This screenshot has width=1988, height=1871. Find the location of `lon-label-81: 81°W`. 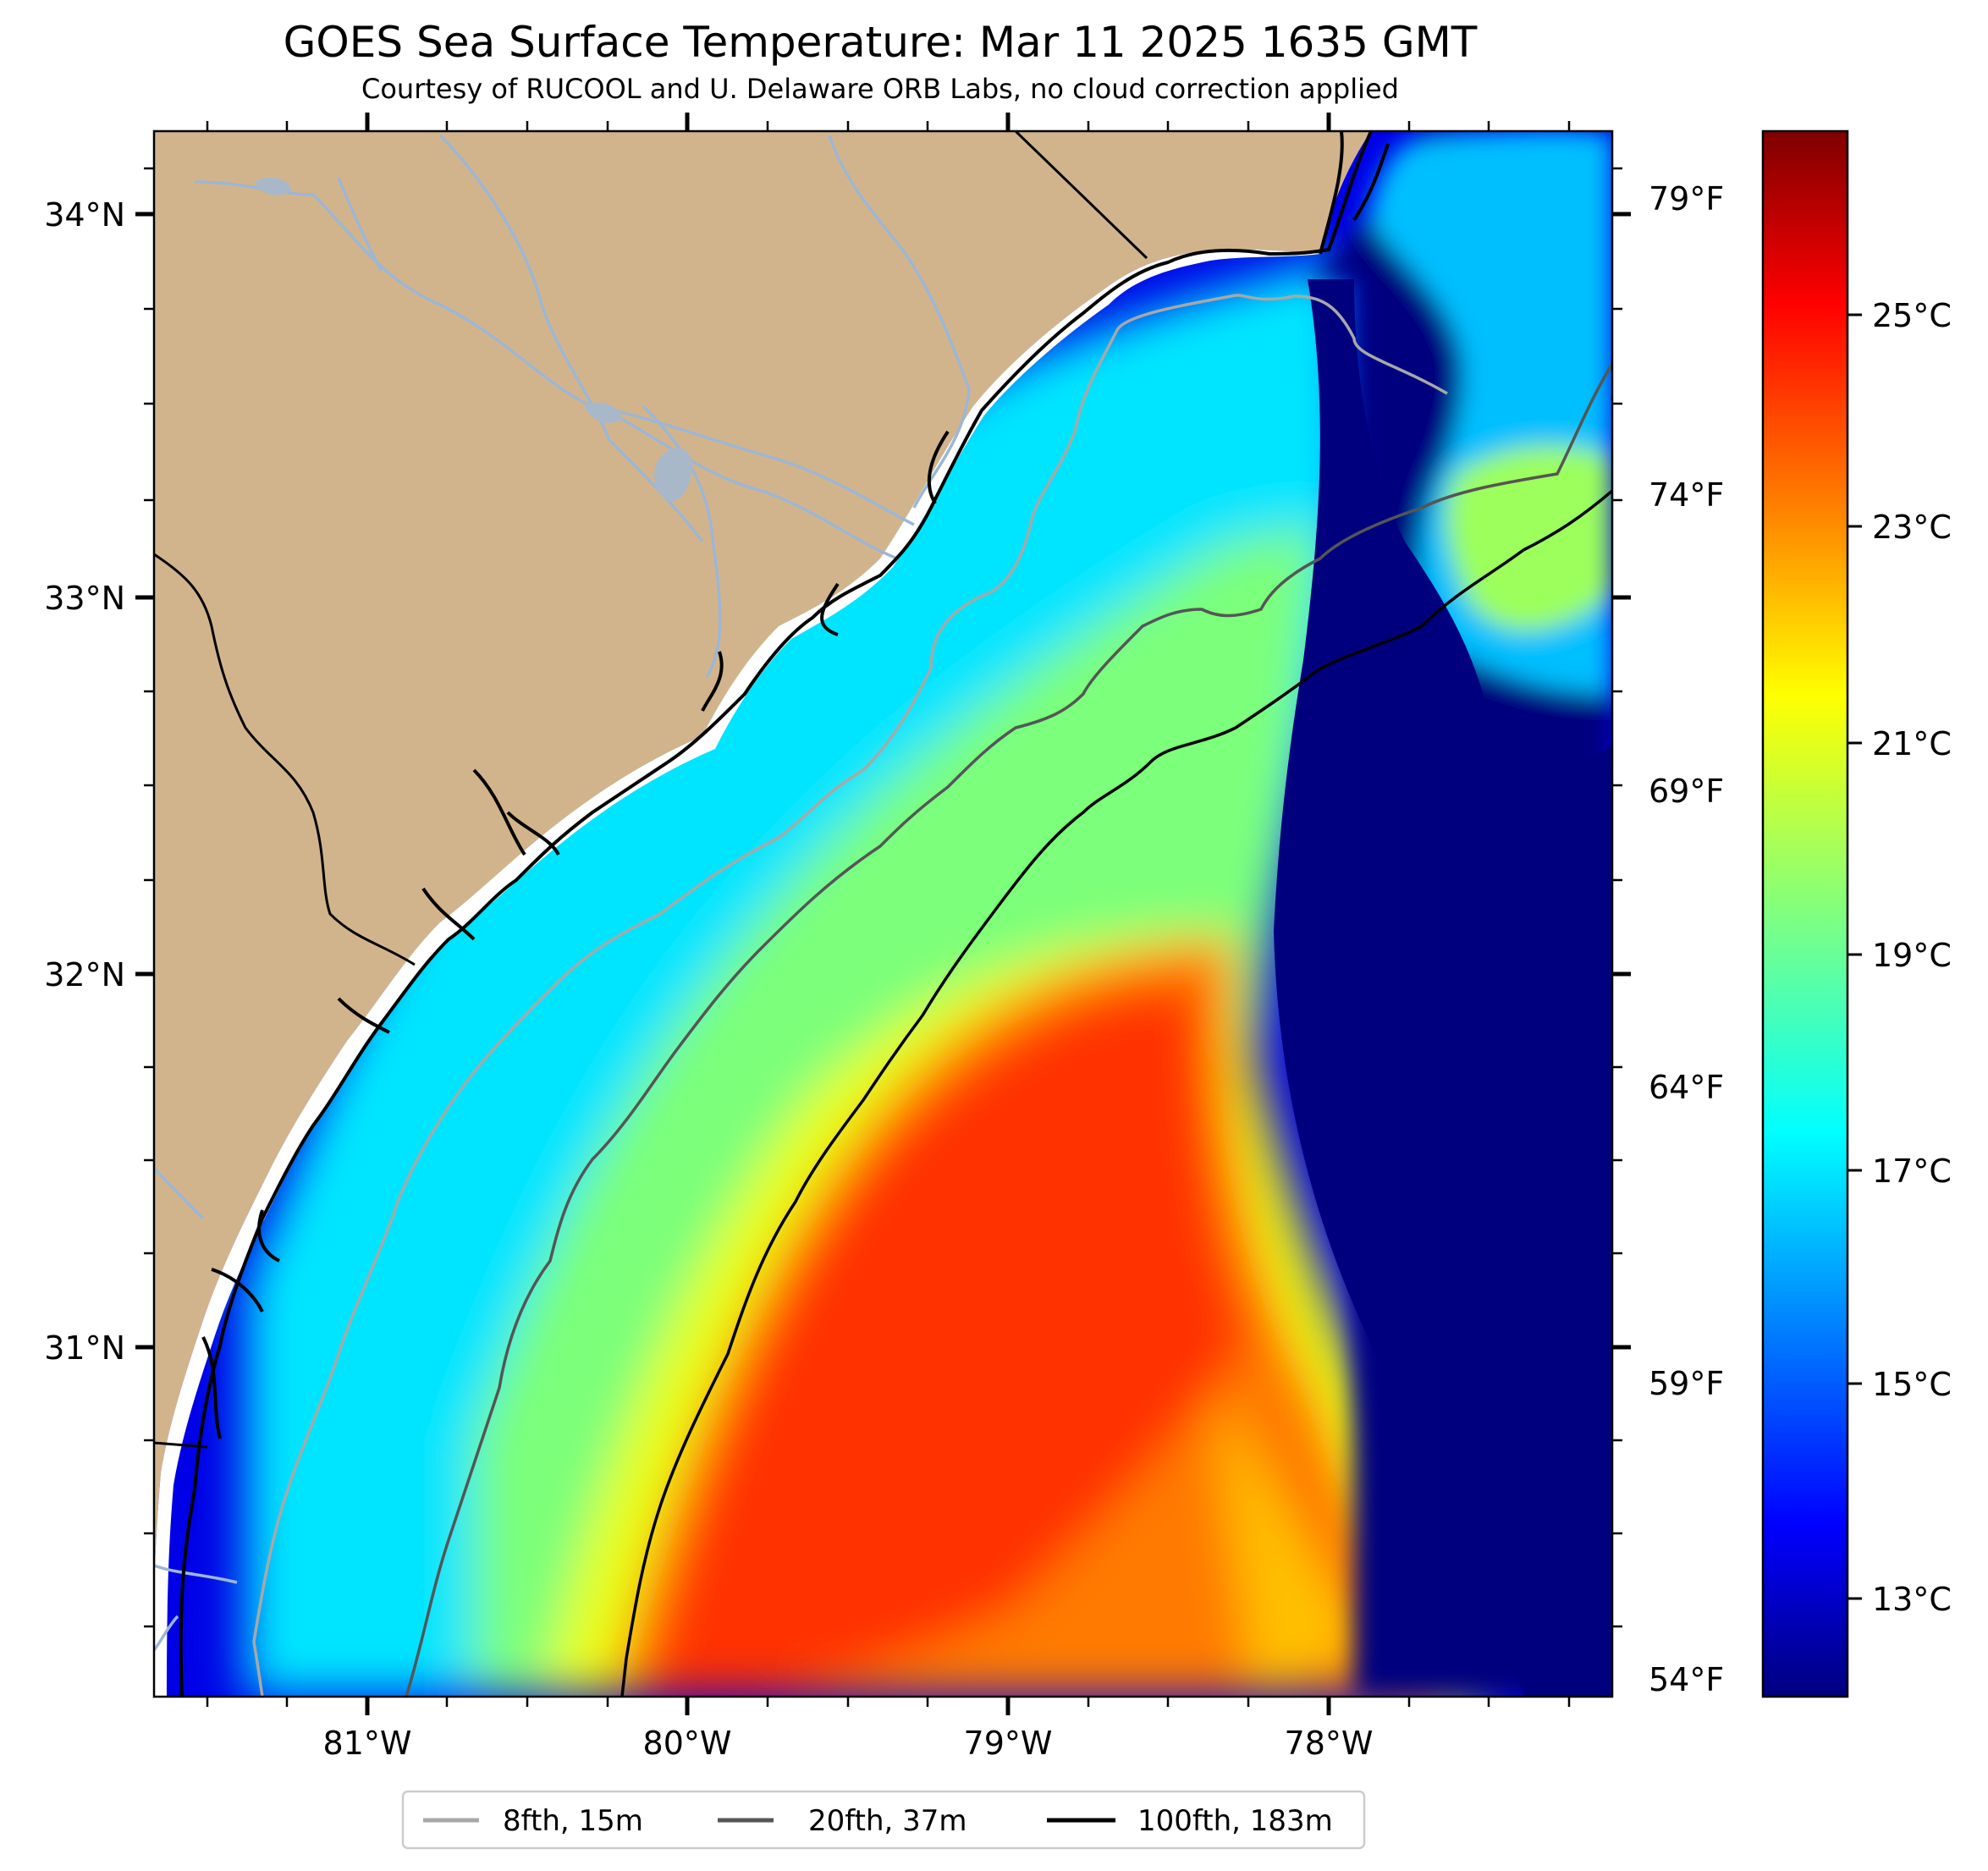

lon-label-81: 81°W is located at coordinates (367, 1744).